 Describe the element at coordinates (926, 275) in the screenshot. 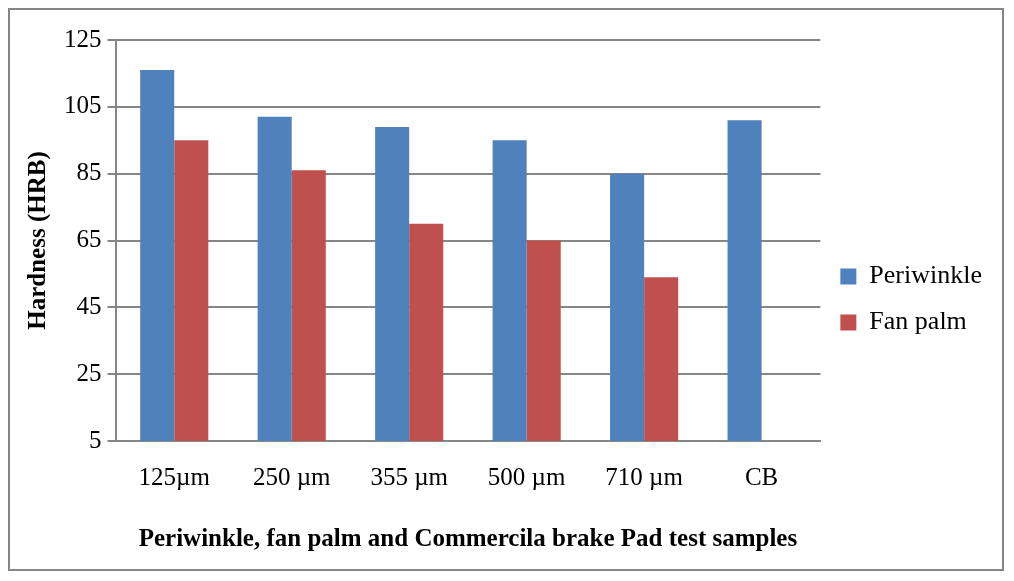

I see `legend-label: Periwinkle` at that location.